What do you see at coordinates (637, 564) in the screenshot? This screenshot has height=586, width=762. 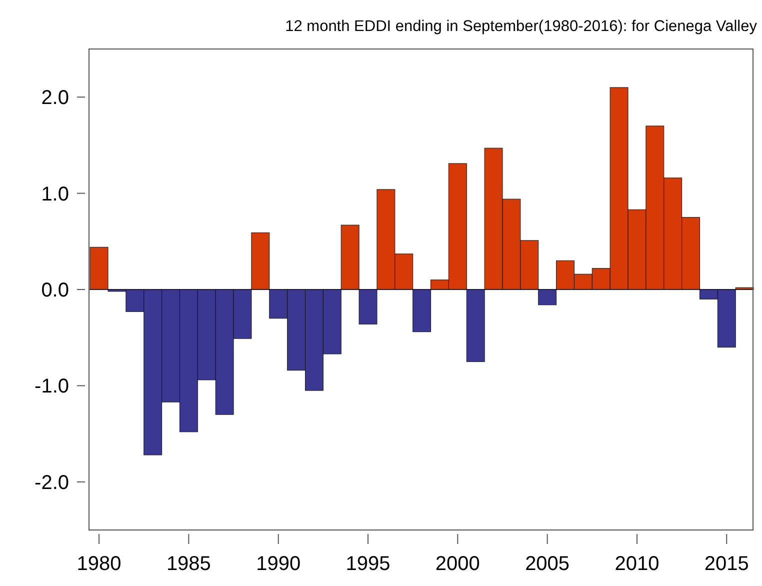 I see `x-tick-label: 2010` at bounding box center [637, 564].